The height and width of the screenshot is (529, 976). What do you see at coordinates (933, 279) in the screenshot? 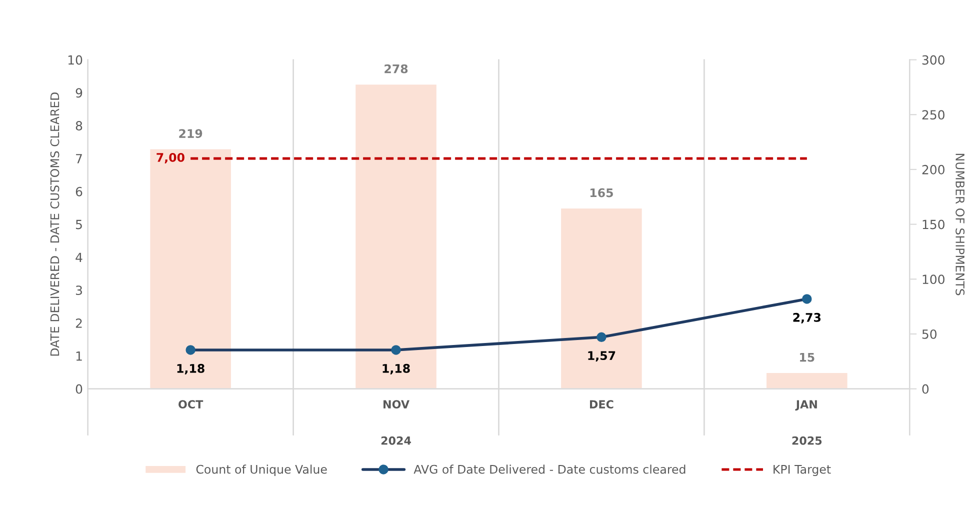
I see `y2-tick-label: 100` at bounding box center [933, 279].